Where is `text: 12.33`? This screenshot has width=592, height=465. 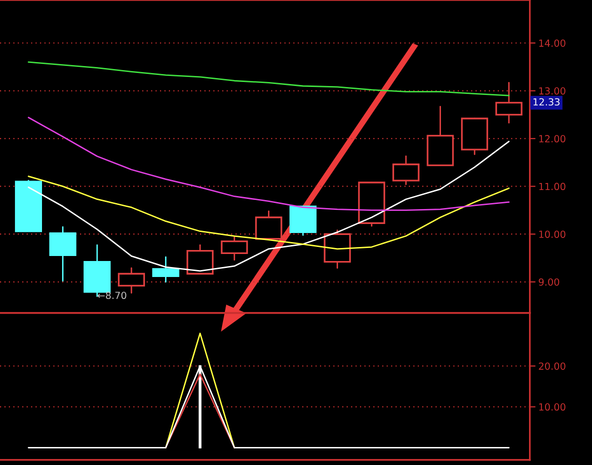 text: 12.33 is located at coordinates (547, 102).